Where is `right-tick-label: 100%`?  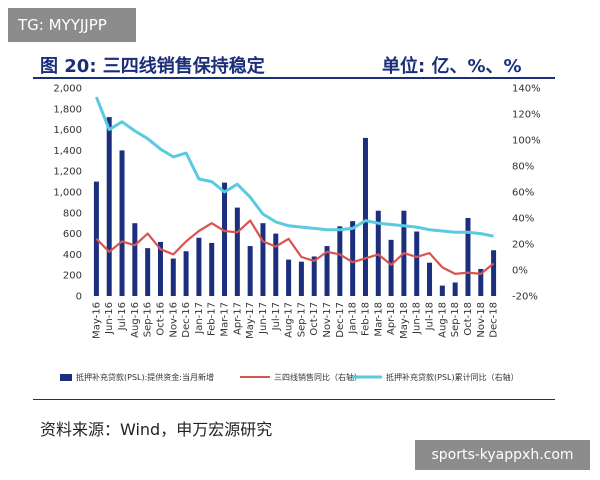 right-tick-label: 100% is located at coordinates (526, 141).